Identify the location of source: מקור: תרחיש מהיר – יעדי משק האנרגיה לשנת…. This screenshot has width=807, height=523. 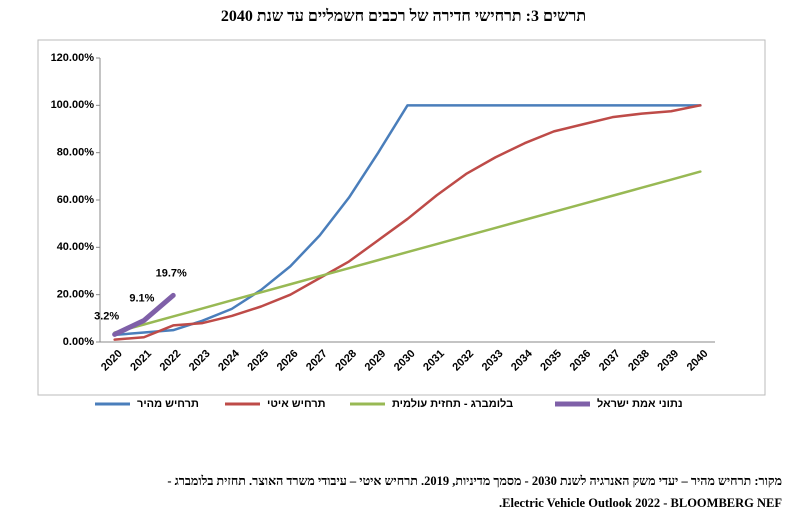
(401, 492).